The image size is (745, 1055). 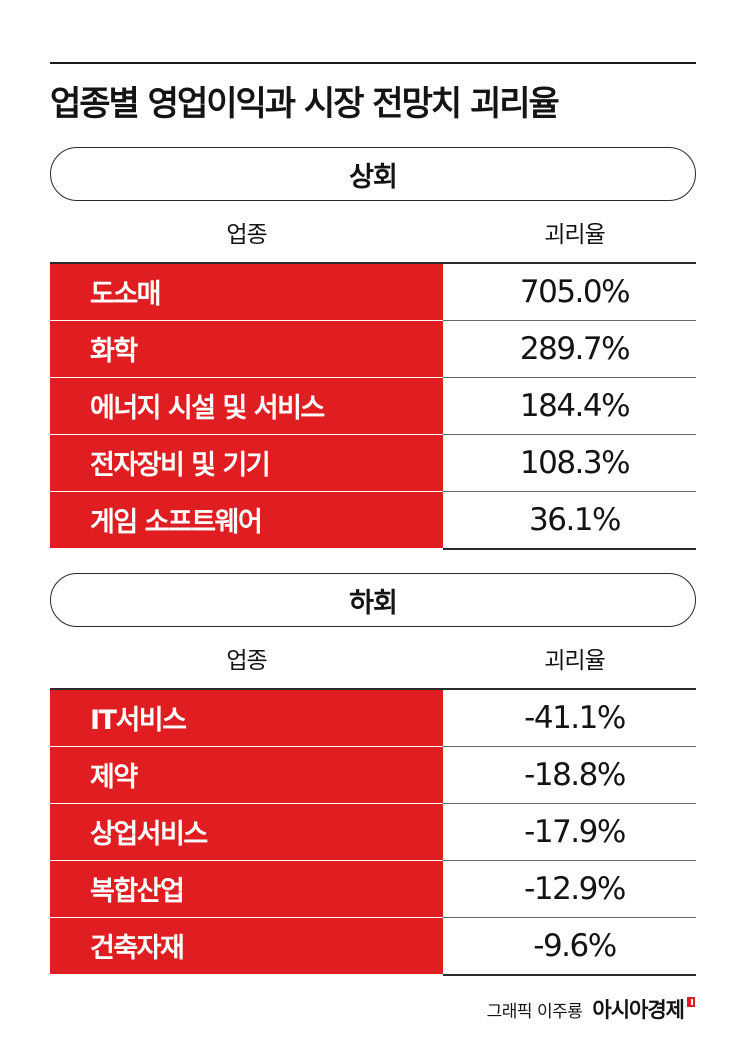 What do you see at coordinates (575, 406) in the screenshot?
I see `deviation-value: 184.4%` at bounding box center [575, 406].